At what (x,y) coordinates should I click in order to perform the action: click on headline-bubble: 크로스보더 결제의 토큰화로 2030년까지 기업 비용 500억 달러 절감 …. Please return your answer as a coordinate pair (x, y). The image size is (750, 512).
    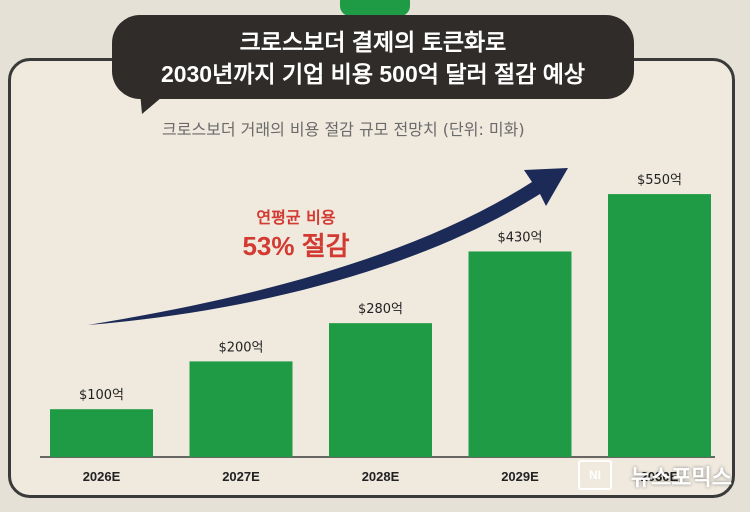
    Looking at the image, I should click on (373, 57).